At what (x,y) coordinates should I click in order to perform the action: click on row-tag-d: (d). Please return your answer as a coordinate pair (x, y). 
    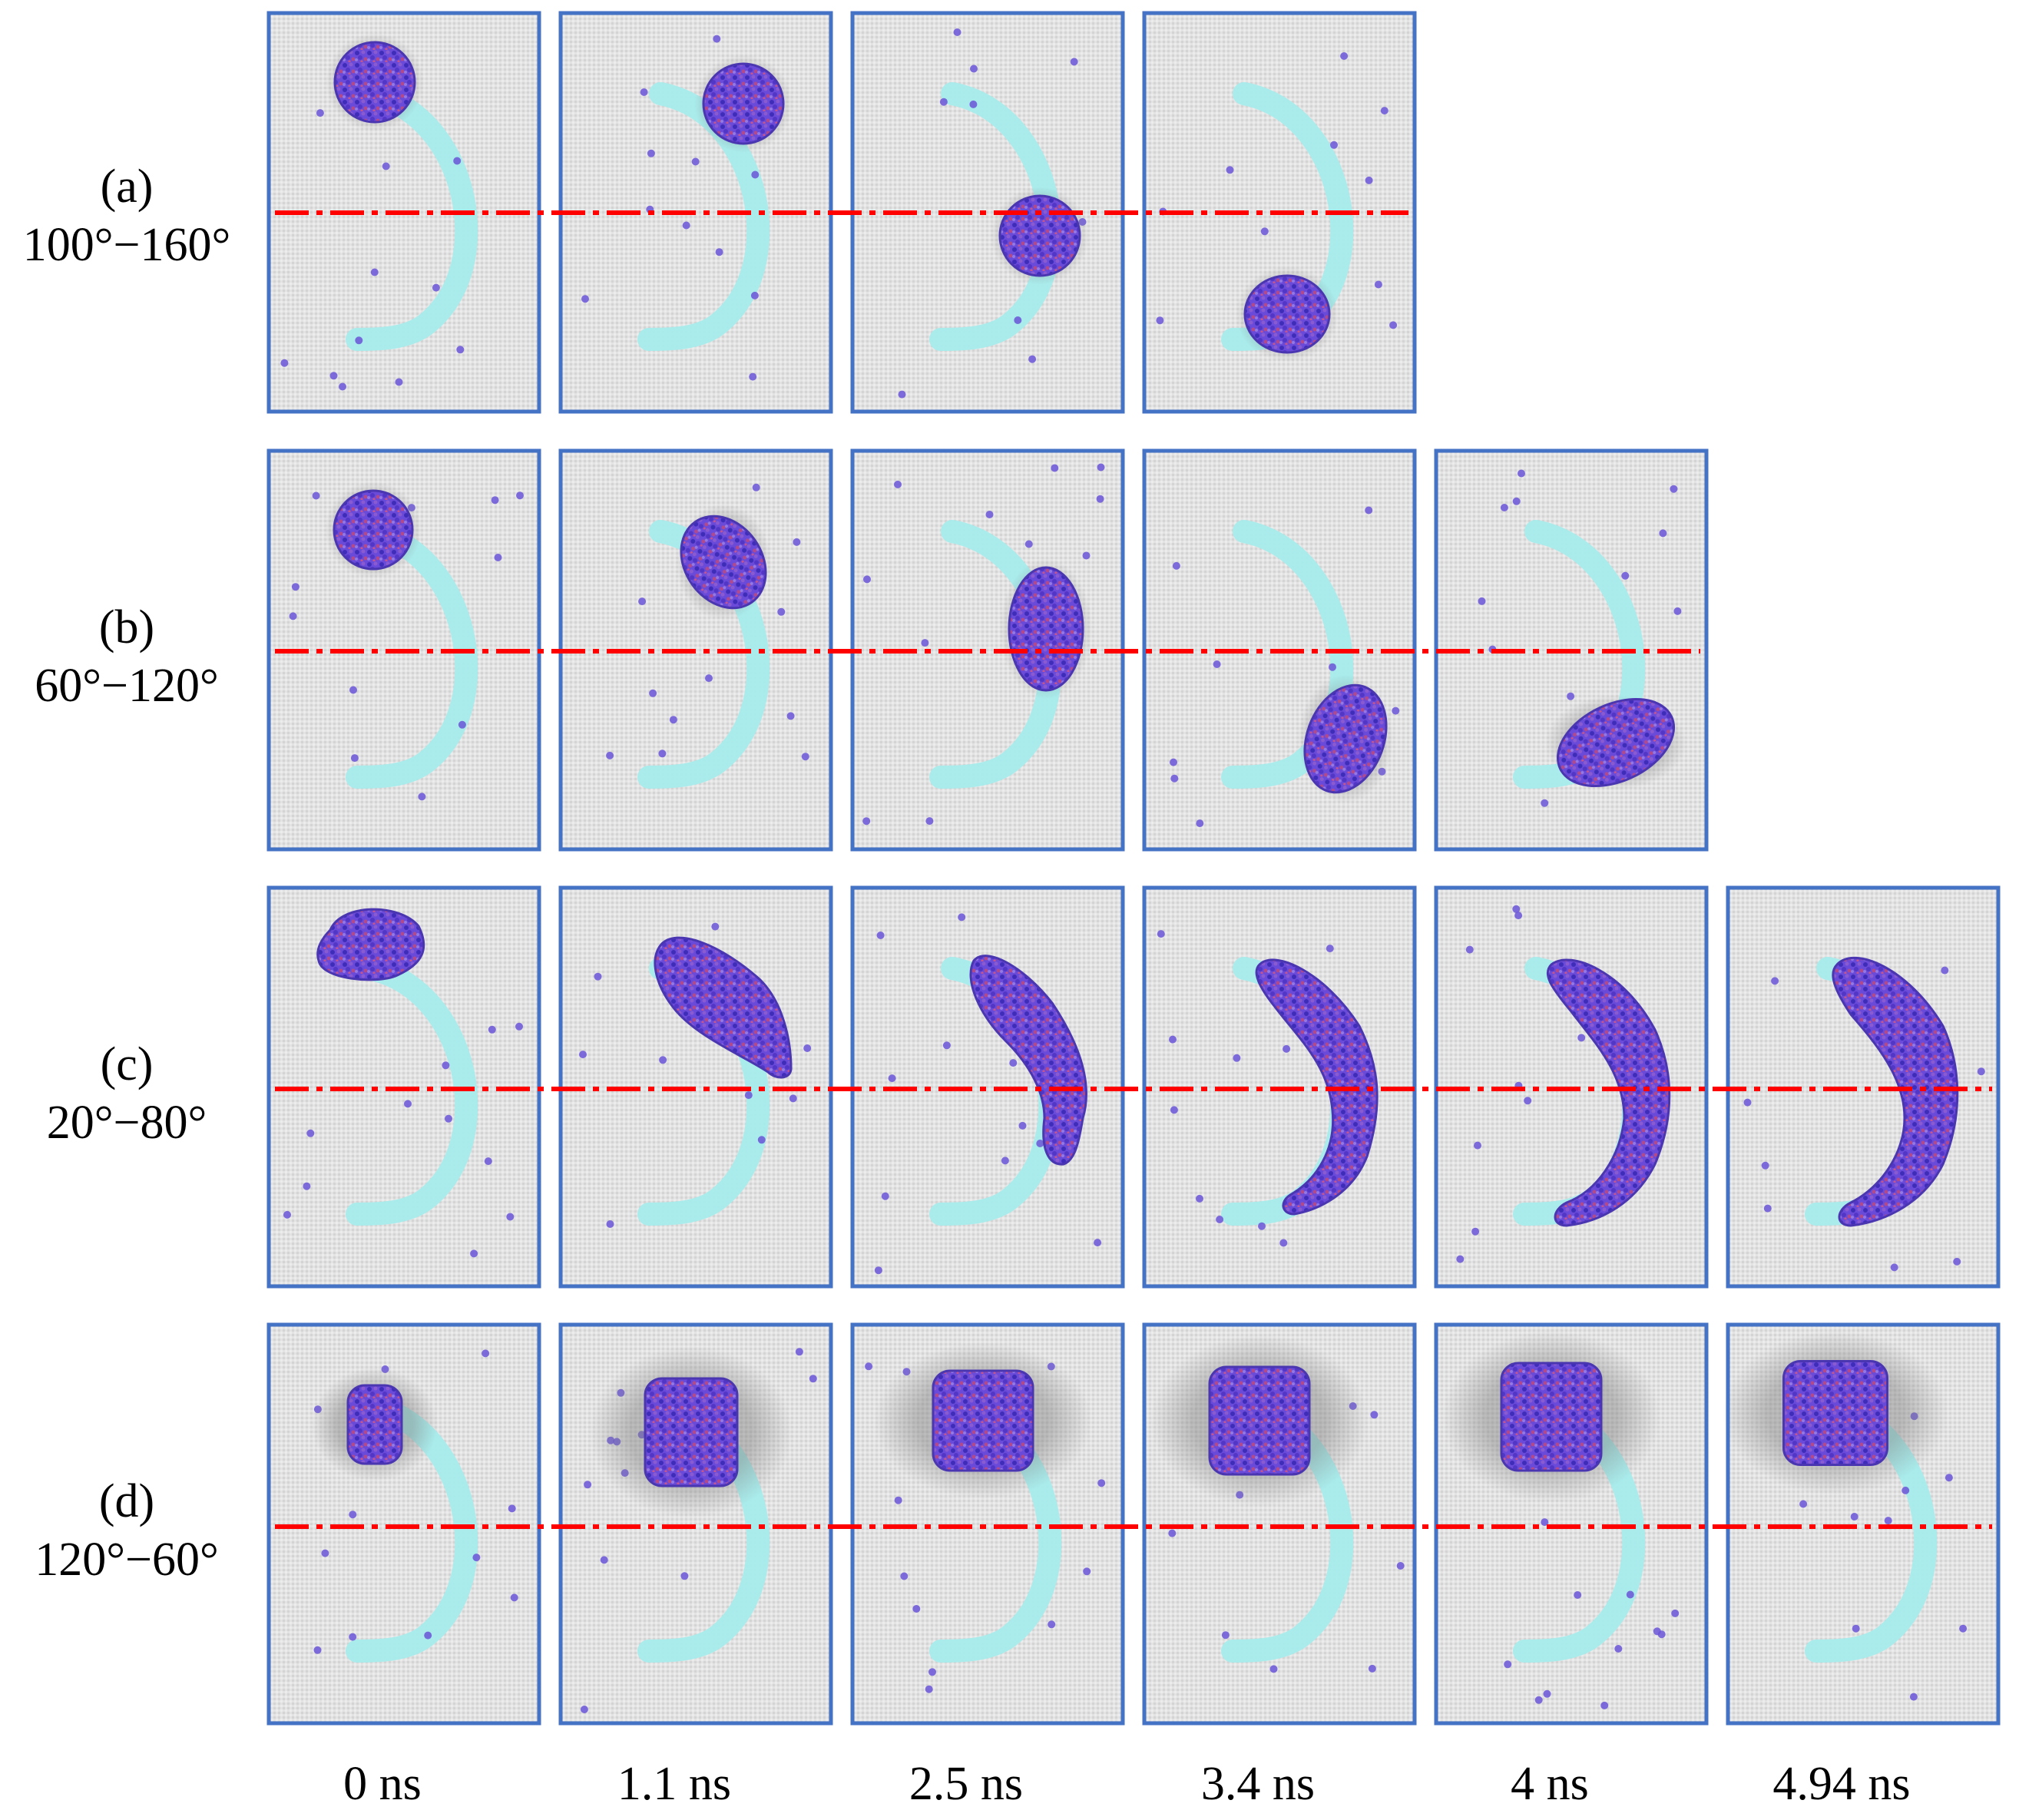
    Looking at the image, I should click on (127, 1501).